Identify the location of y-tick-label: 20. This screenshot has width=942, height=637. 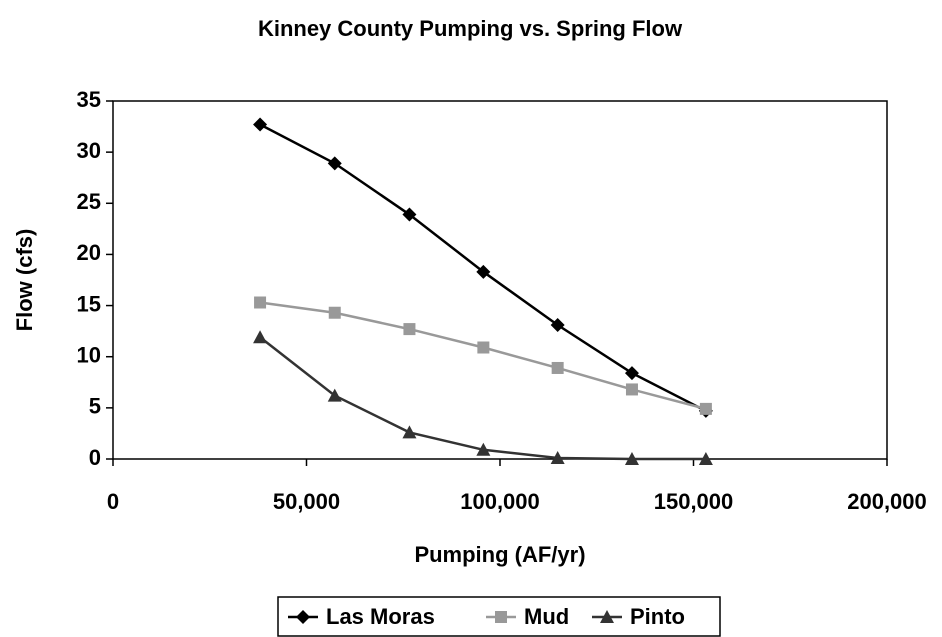
(89, 252).